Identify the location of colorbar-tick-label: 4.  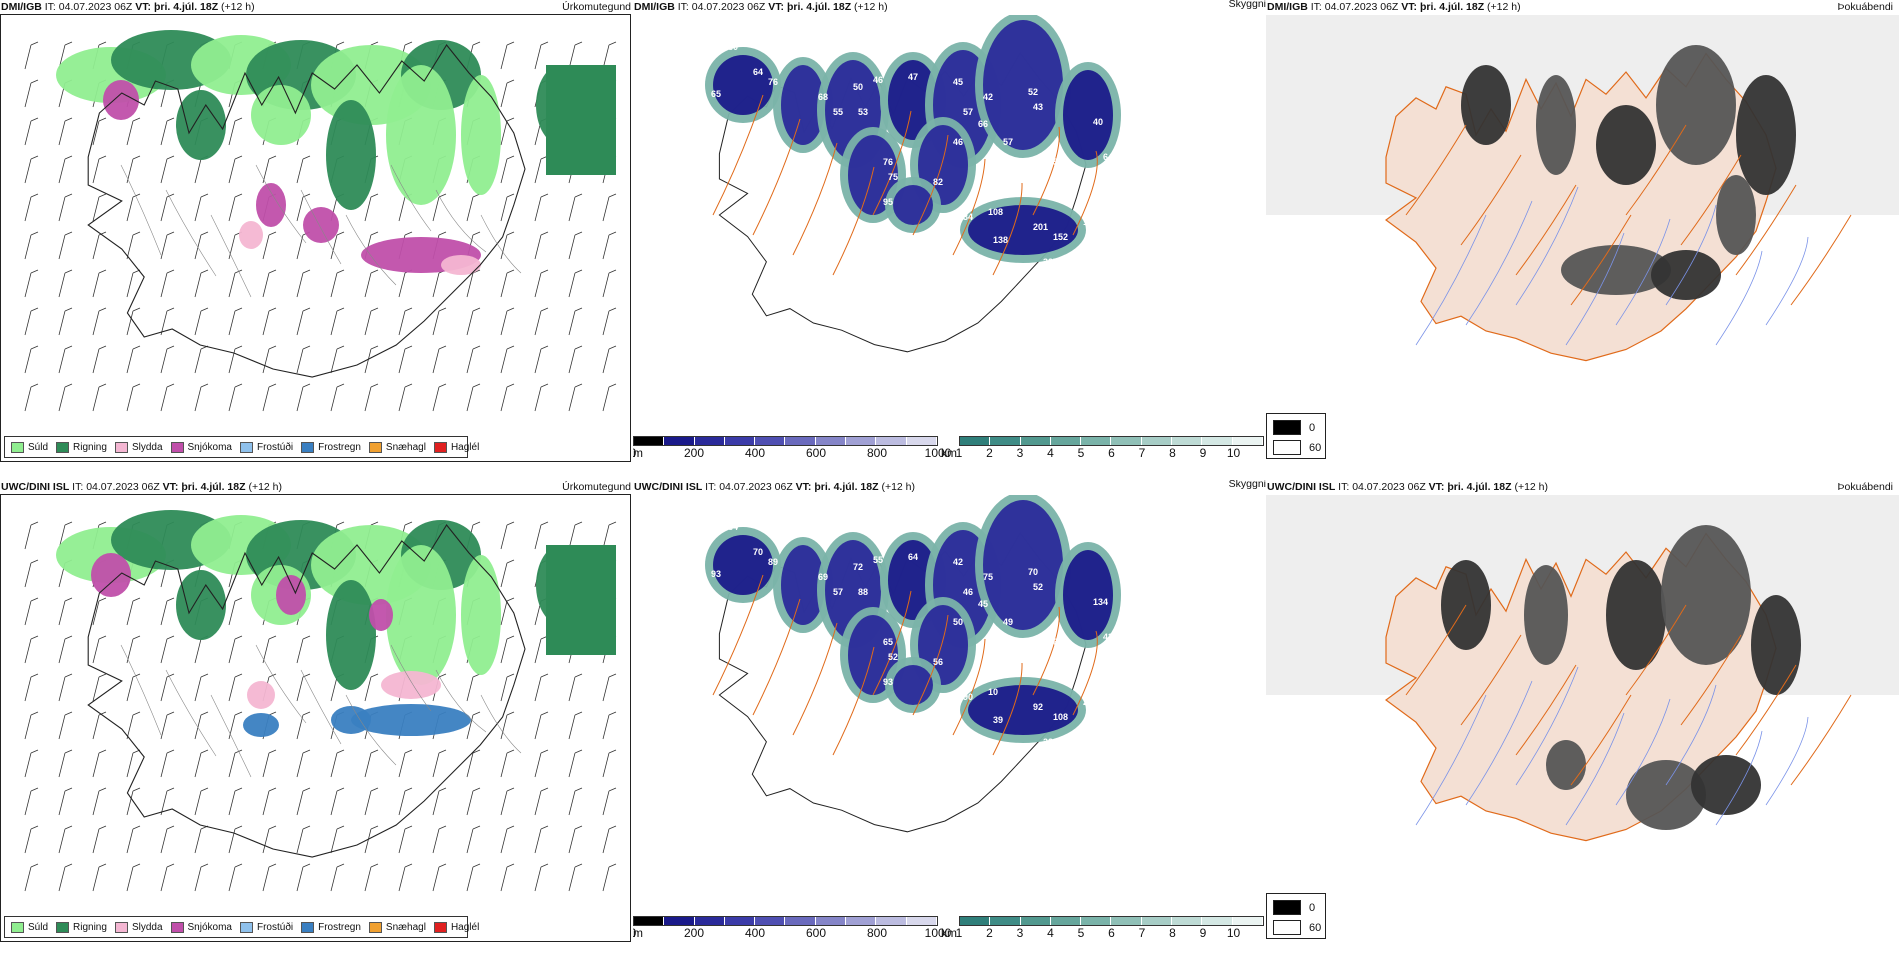
(1050, 453).